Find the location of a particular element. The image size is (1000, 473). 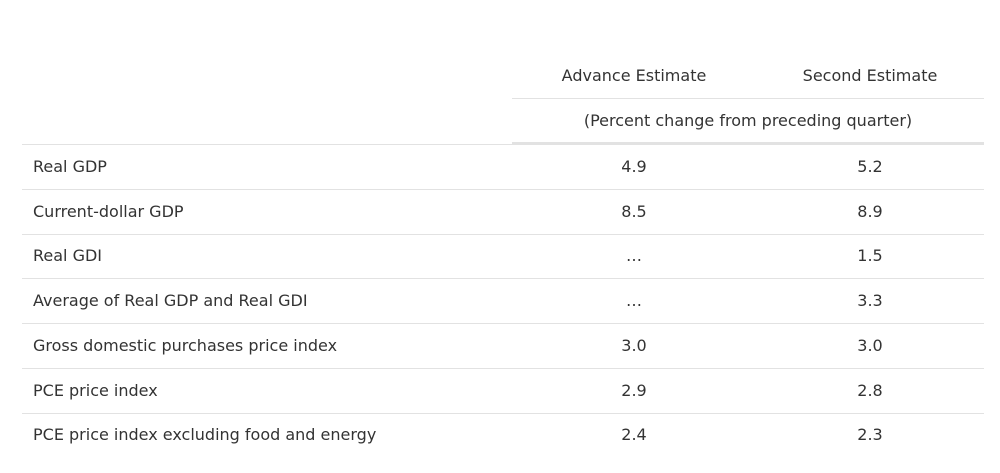

row-label: Average of Real GDP and Real GDI is located at coordinates (170, 301).